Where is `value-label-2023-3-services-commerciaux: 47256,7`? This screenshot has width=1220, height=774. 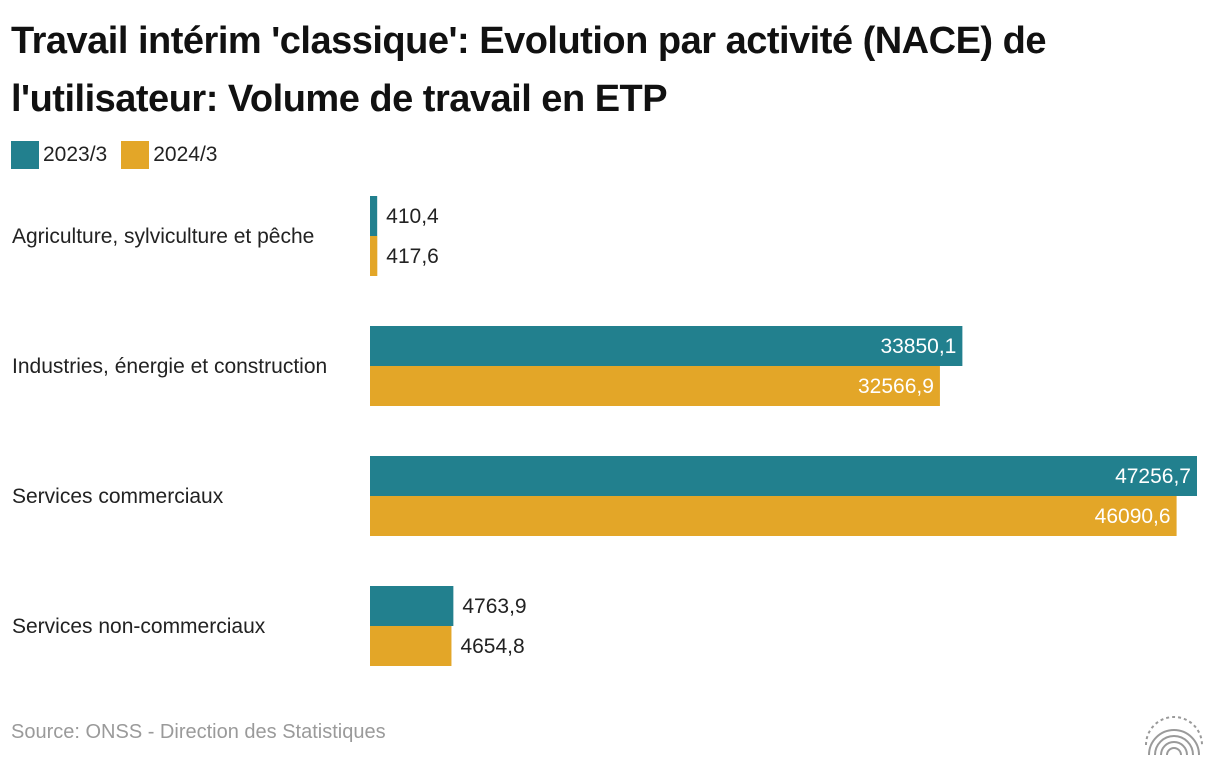
value-label-2023-3-services-commerciaux: 47256,7 is located at coordinates (1153, 476).